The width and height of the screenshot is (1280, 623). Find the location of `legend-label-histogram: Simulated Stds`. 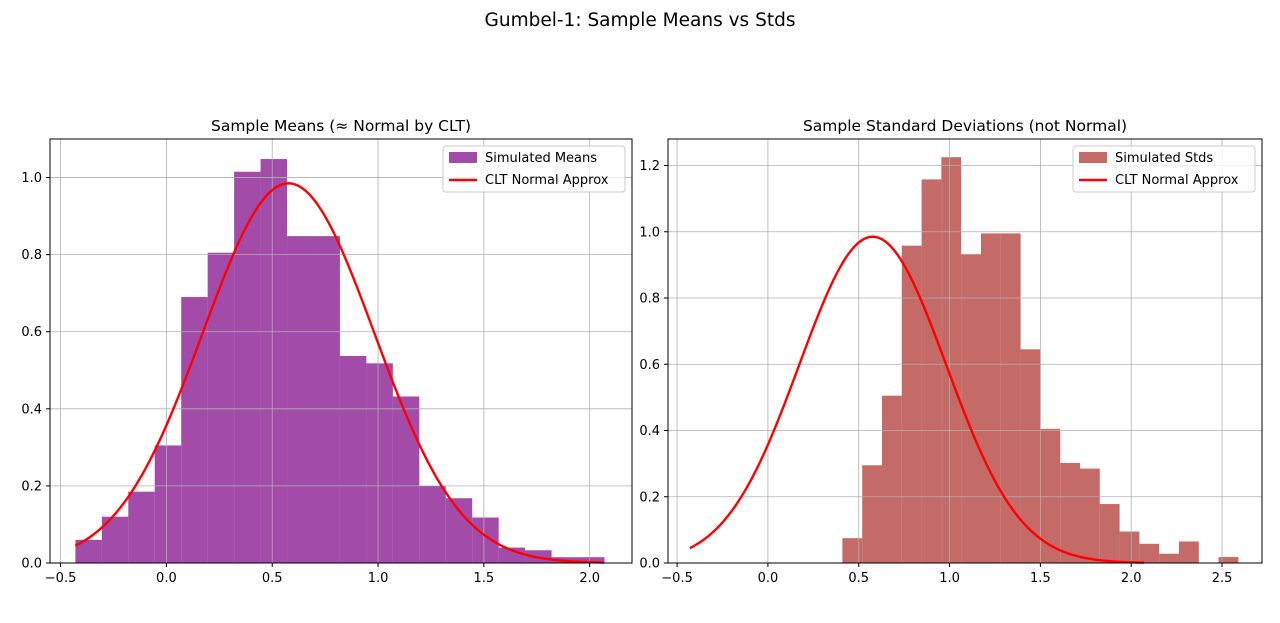

legend-label-histogram: Simulated Stds is located at coordinates (1164, 158).